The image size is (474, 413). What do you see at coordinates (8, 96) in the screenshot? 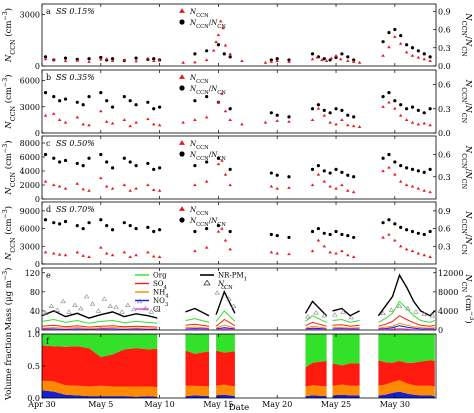
I see `label-part: (cm` at bounding box center [8, 96].